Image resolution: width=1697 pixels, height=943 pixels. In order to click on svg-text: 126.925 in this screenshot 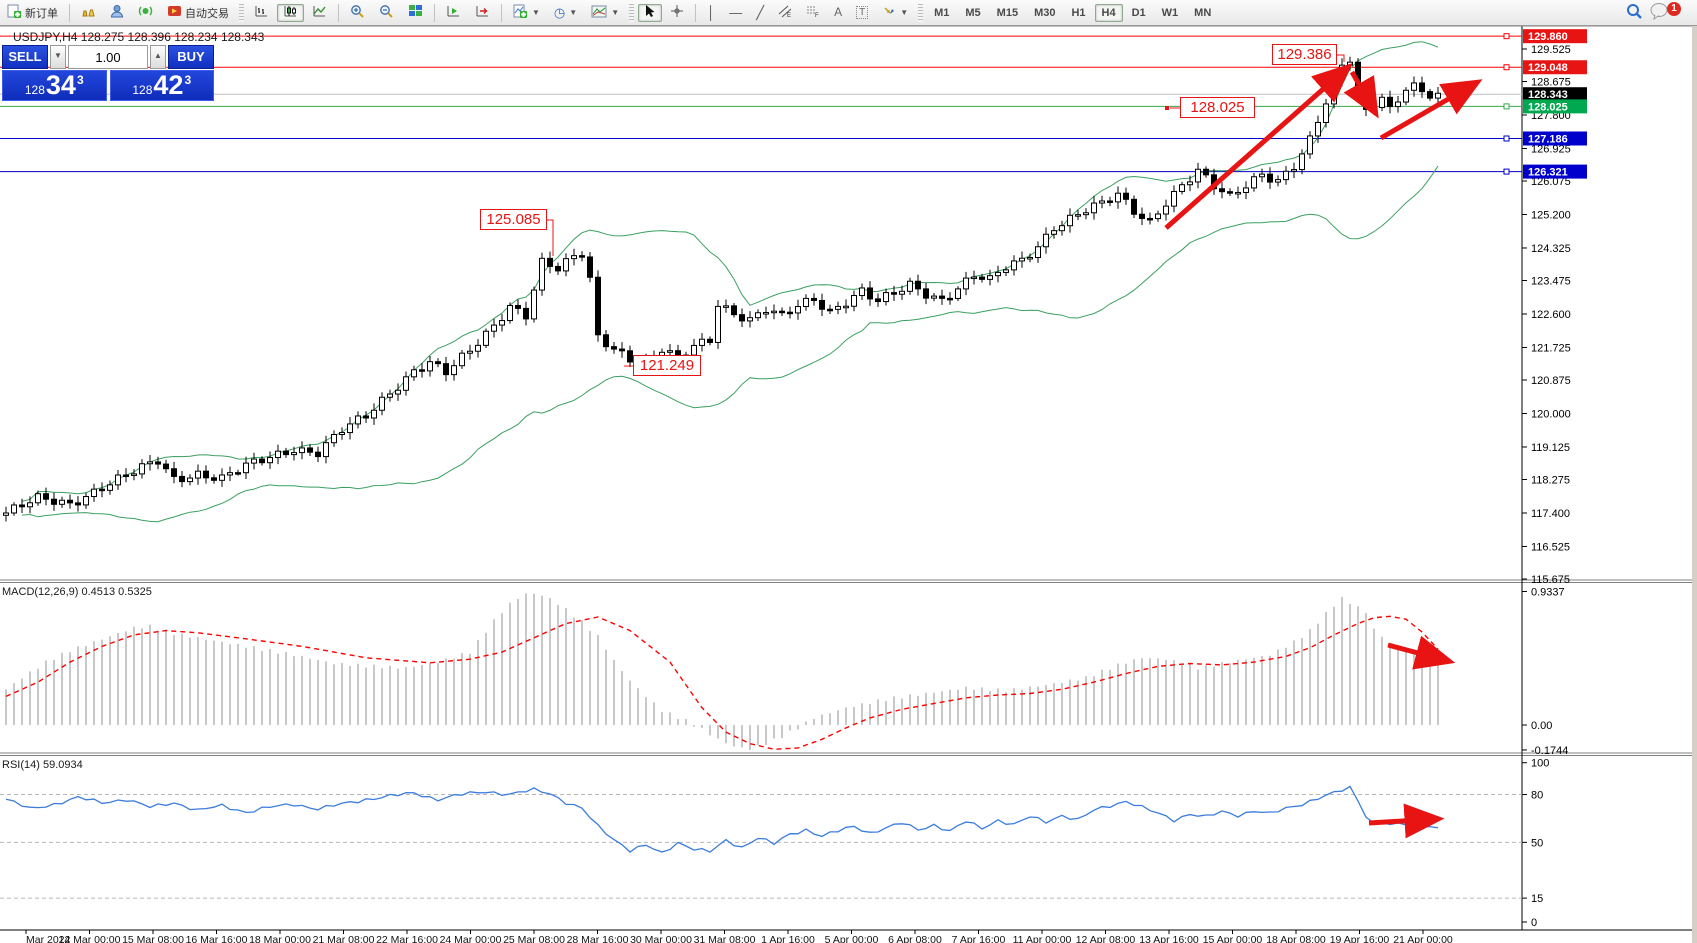, I will do `click(1551, 149)`.